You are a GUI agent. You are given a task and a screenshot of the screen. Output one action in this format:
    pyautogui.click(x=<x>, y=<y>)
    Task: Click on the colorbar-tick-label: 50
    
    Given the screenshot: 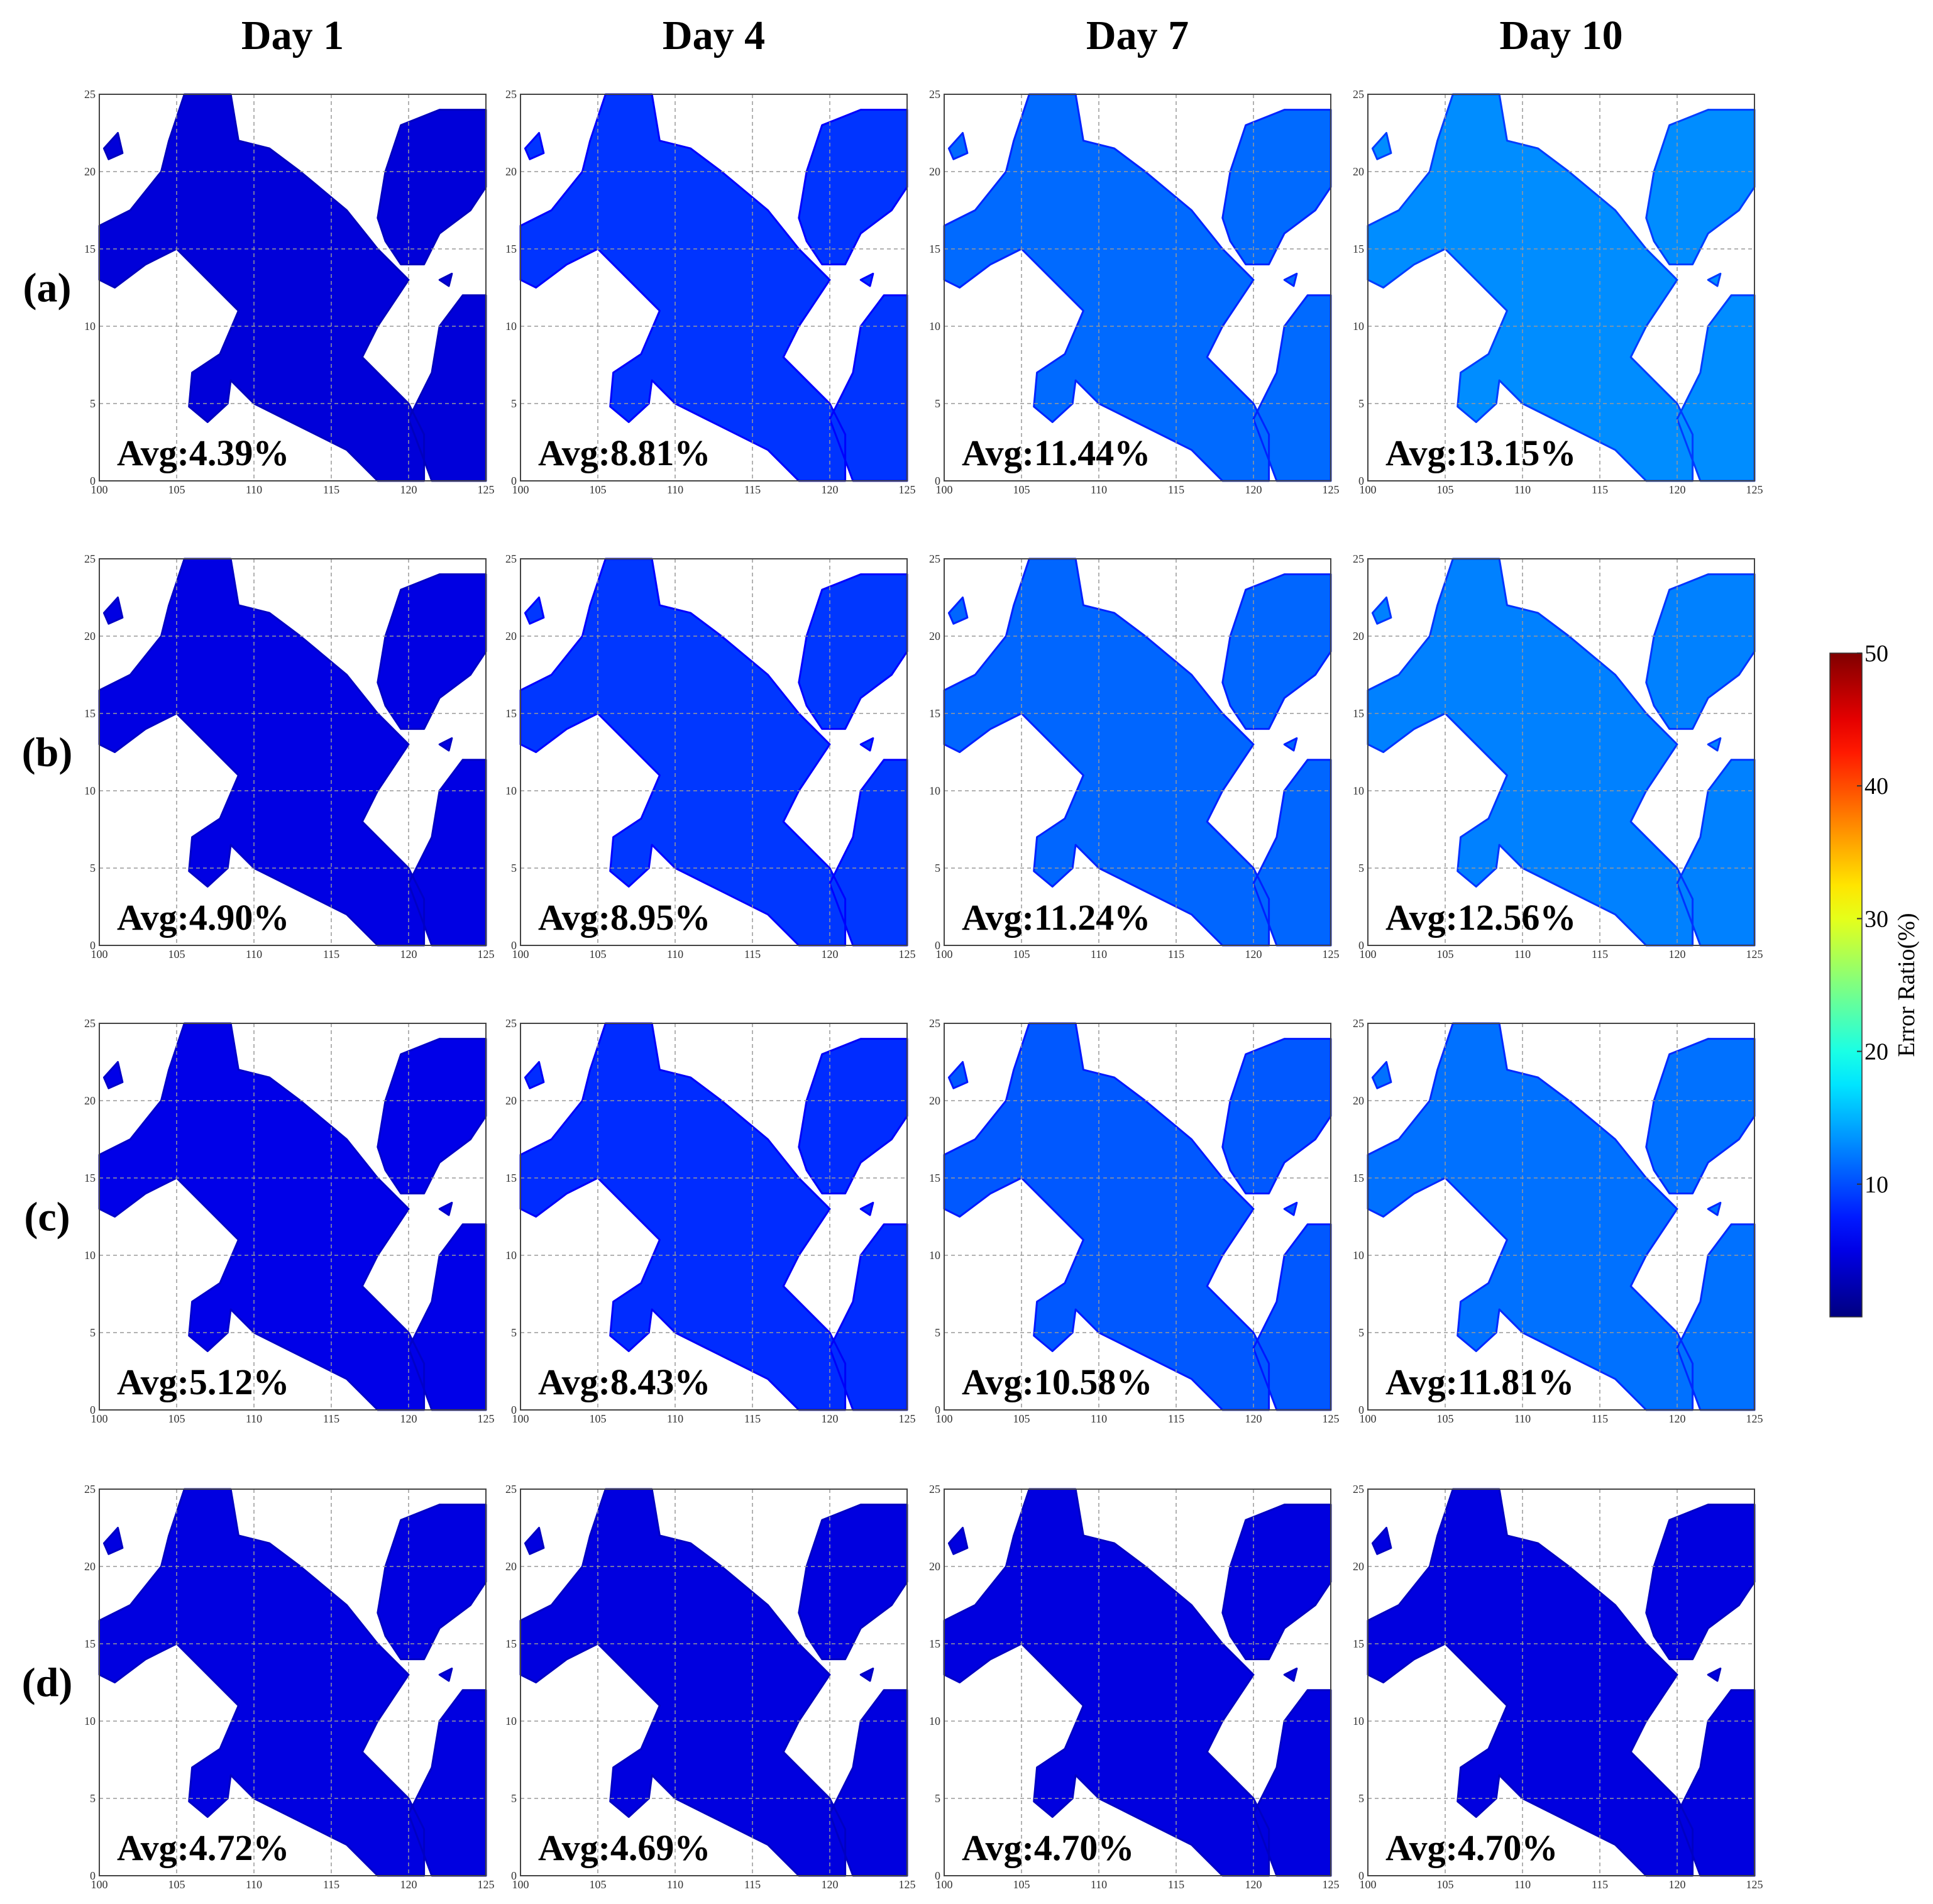 What is the action you would take?
    pyautogui.click(x=1876, y=654)
    